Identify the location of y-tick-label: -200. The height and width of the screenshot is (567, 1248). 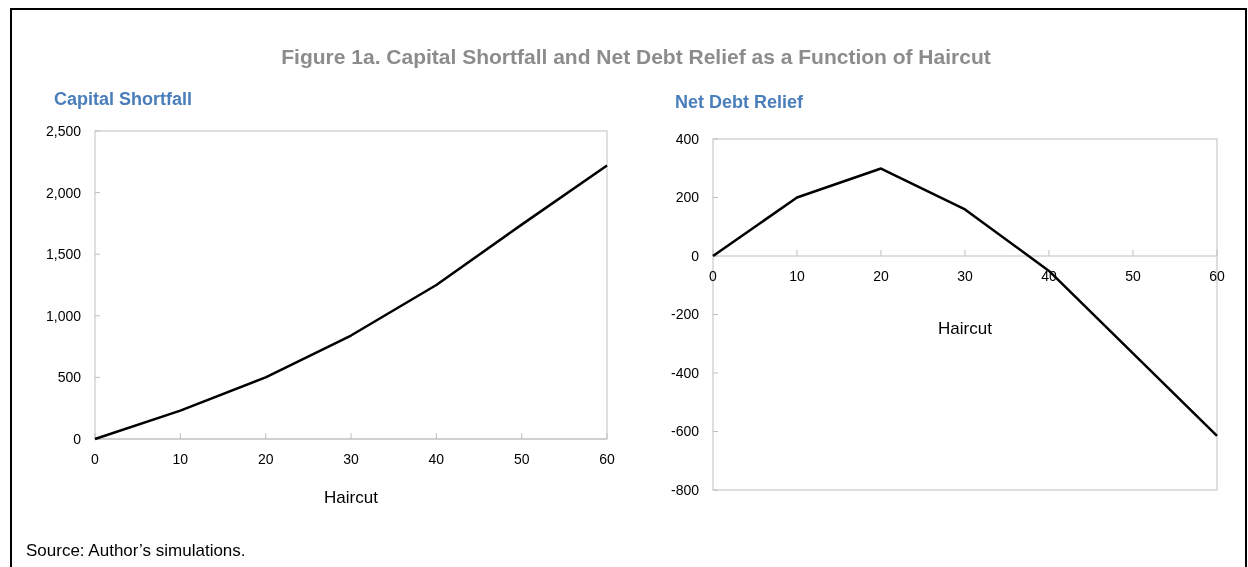
(685, 314).